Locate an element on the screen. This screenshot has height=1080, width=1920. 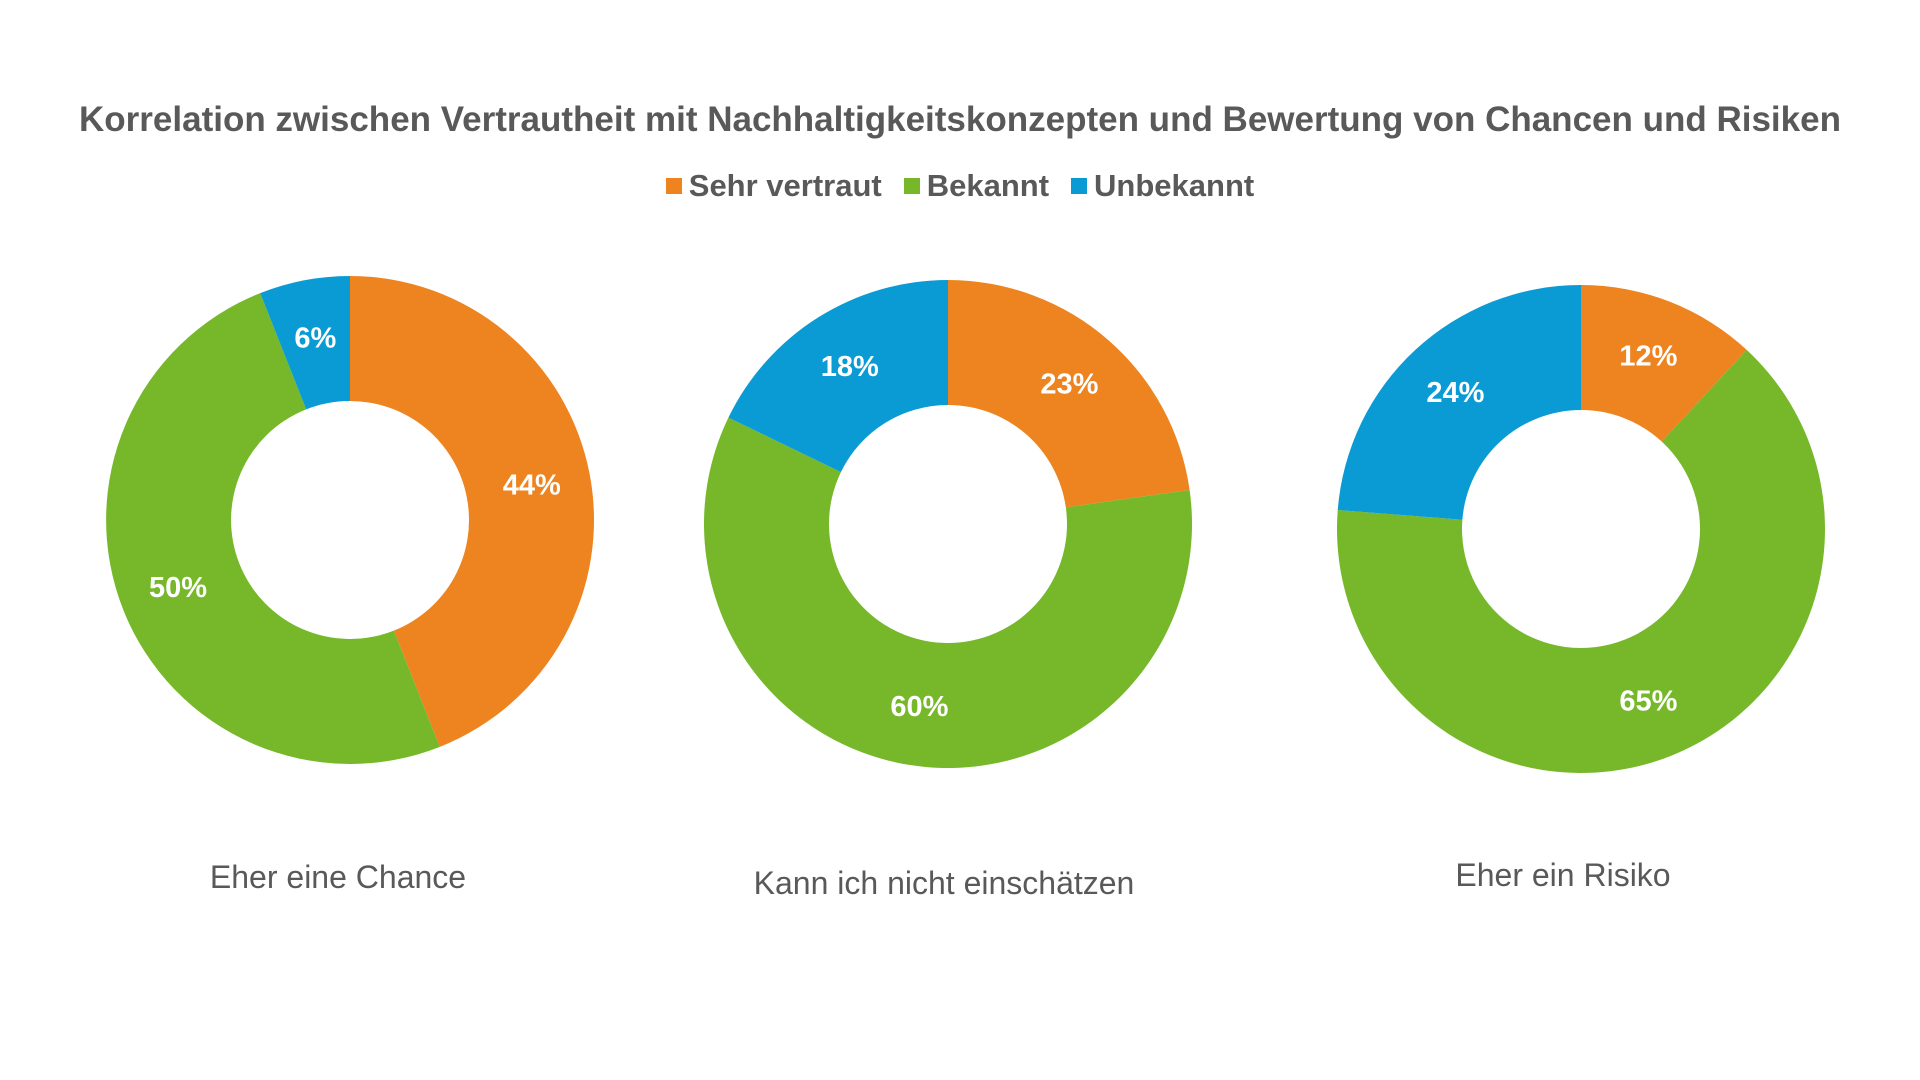
legend: Sehr vertraut Bekannt Unbekannt is located at coordinates (960, 186).